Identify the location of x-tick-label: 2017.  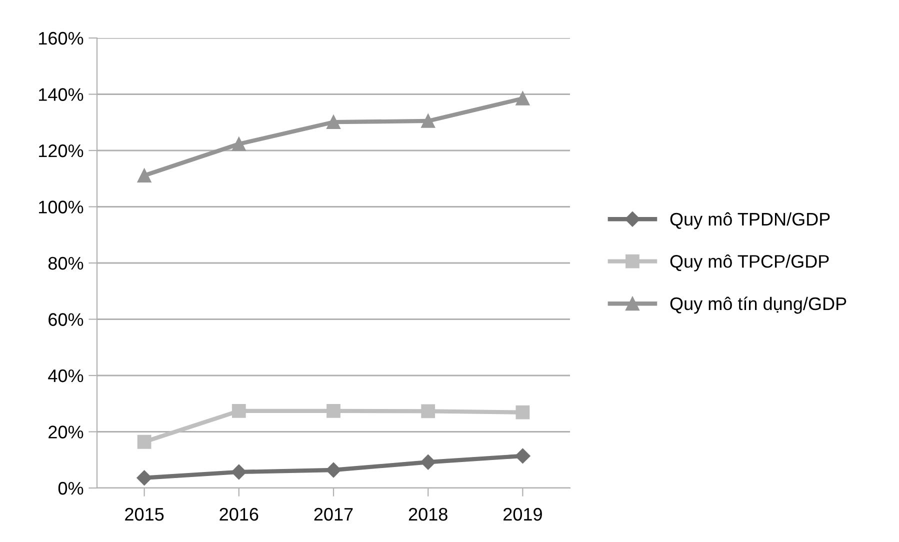
(333, 514).